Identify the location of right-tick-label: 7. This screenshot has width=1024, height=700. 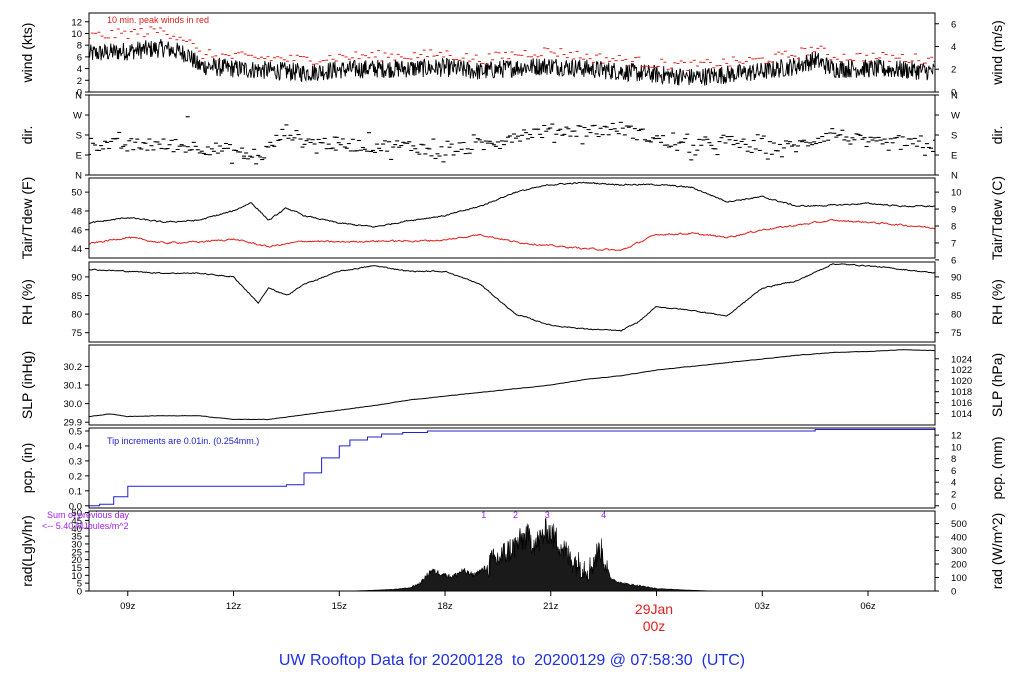
(953, 243).